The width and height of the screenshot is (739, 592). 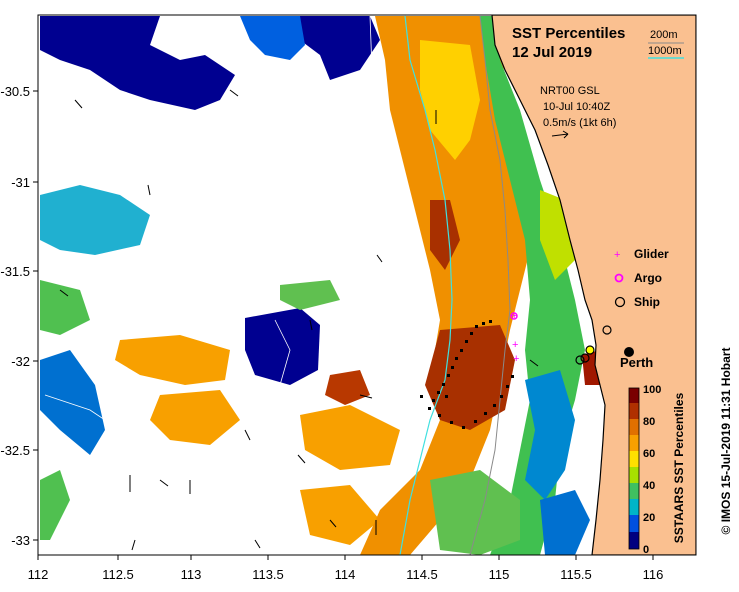 What do you see at coordinates (664, 35) in the screenshot?
I see `isobath-200m-label: 200m` at bounding box center [664, 35].